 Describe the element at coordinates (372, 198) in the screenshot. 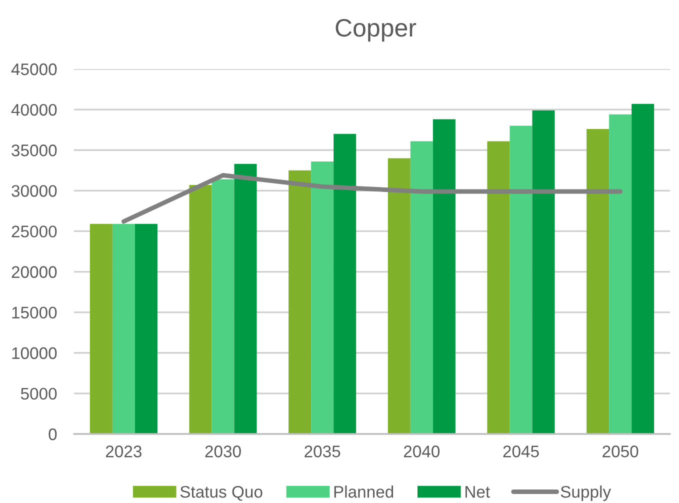

I see `line-series` at that location.